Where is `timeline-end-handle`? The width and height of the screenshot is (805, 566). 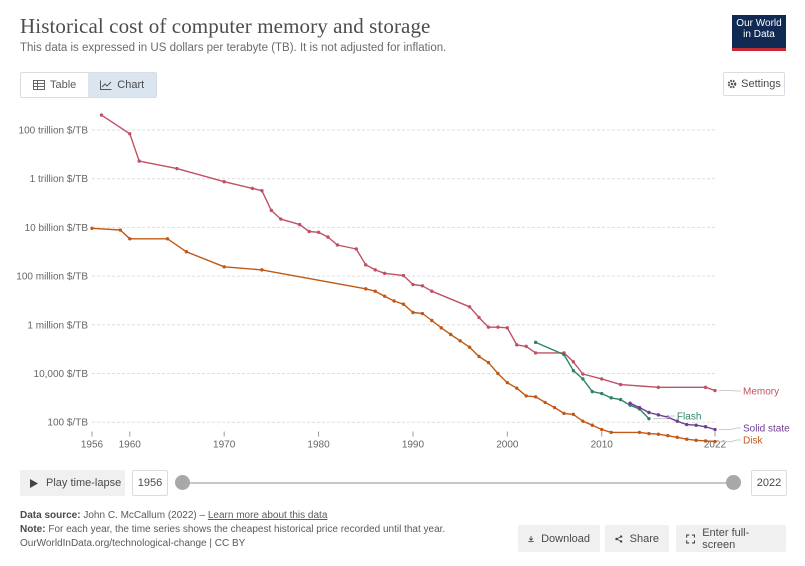 timeline-end-handle is located at coordinates (733, 482).